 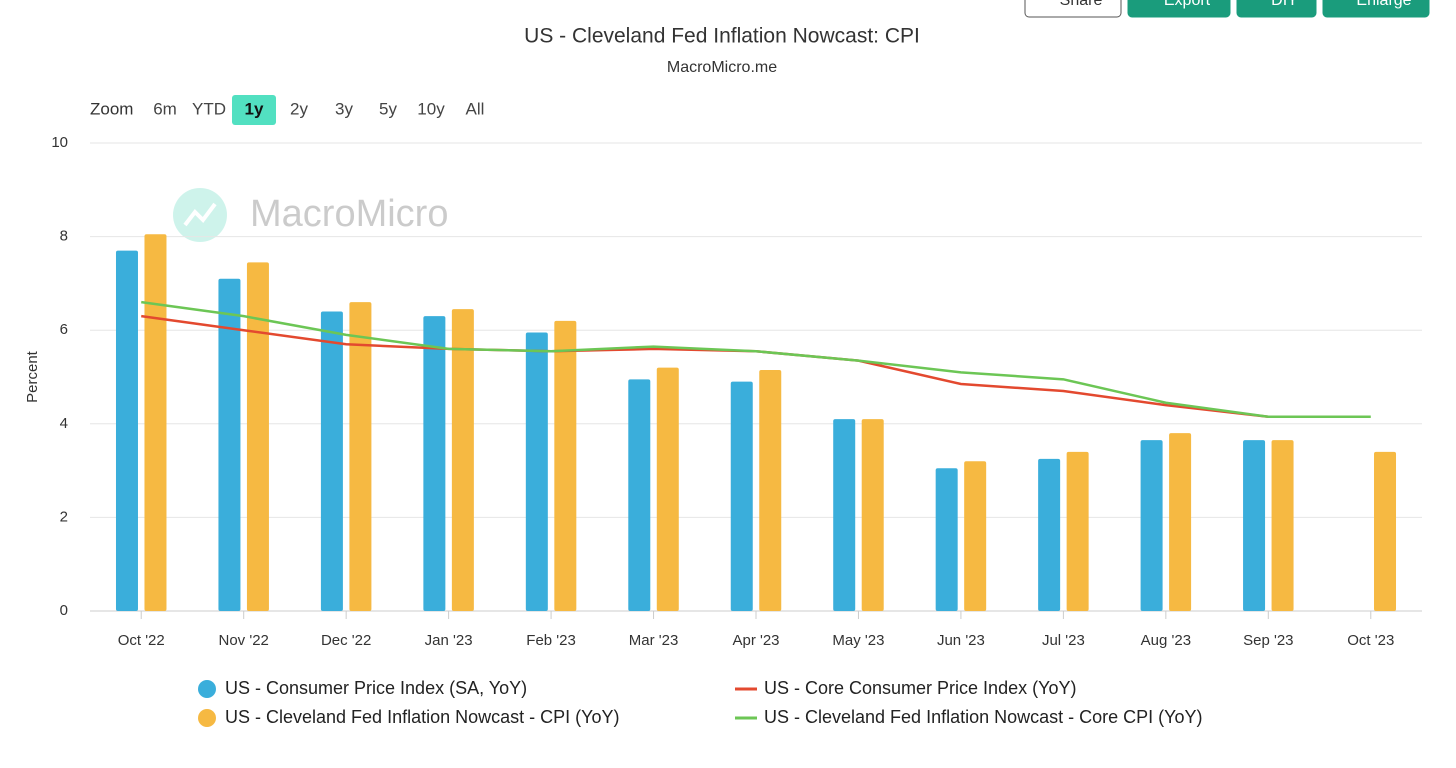 I want to click on x-tick-label: Mar '23, so click(x=654, y=640).